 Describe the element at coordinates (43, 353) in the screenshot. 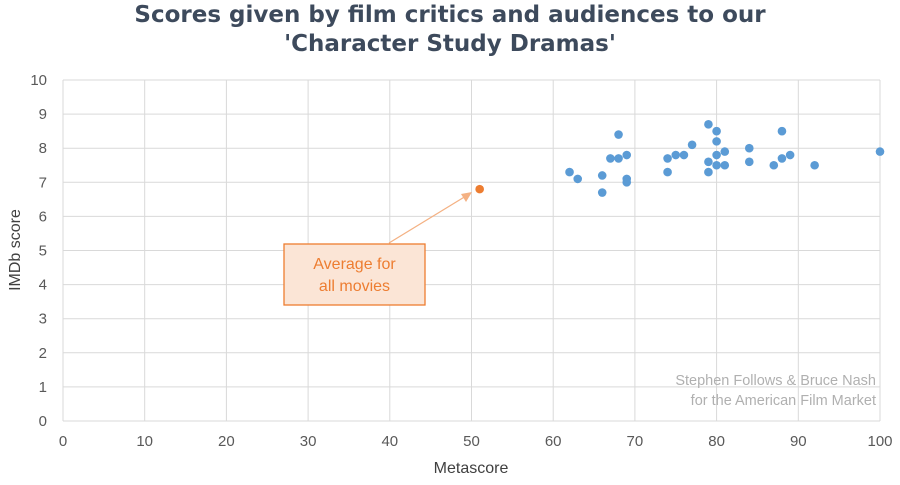

I see `y-tick-label: 2` at that location.